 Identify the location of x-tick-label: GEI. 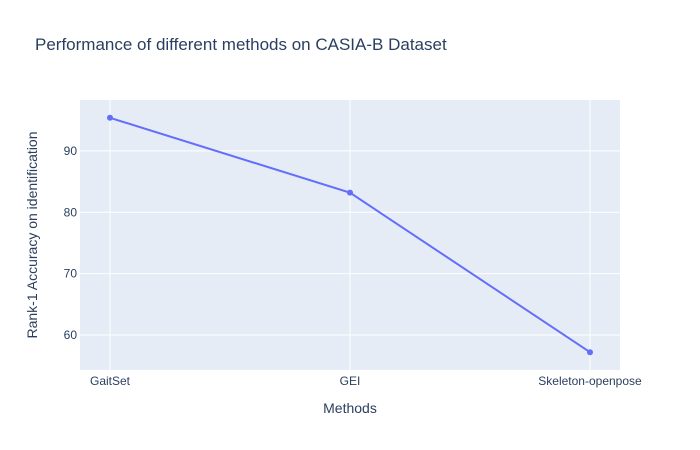
(350, 381).